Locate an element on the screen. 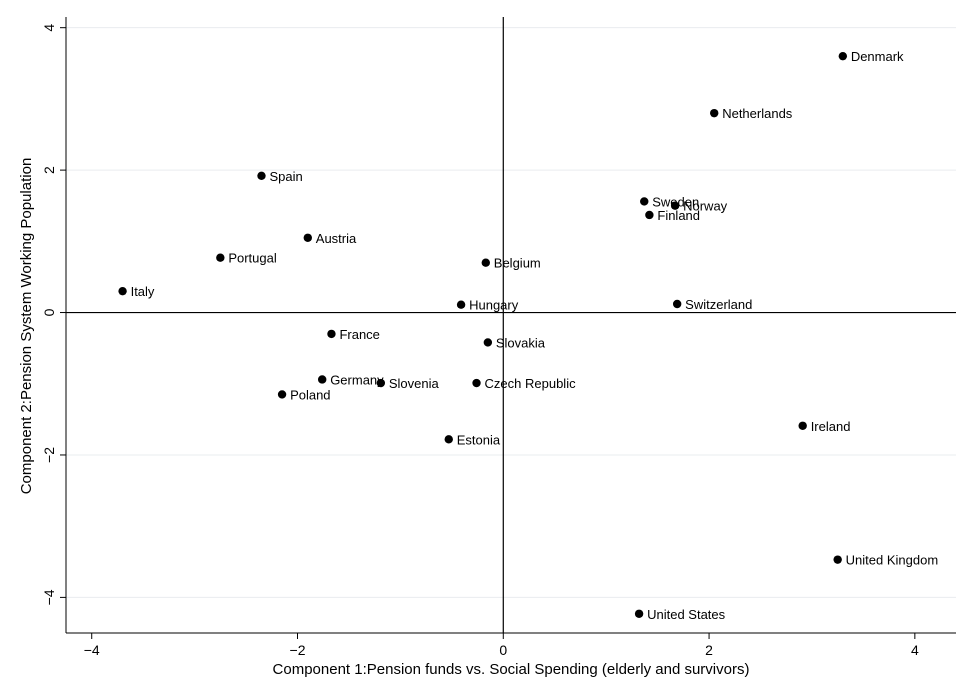  data-point: Spain is located at coordinates (280, 176).